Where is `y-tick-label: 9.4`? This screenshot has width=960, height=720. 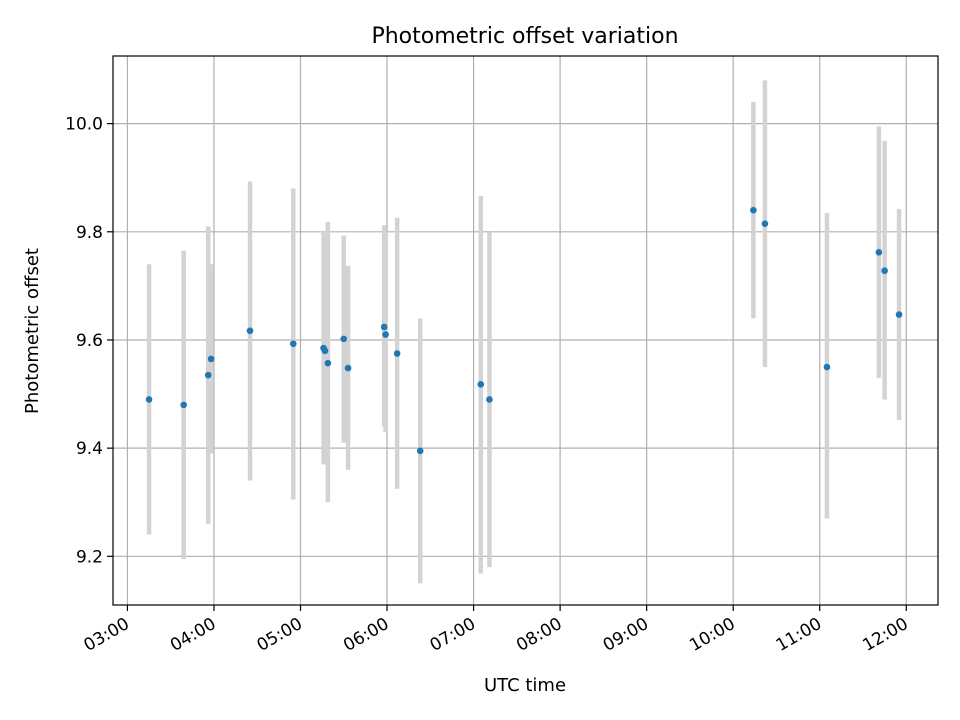 y-tick-label: 9.4 is located at coordinates (89, 449).